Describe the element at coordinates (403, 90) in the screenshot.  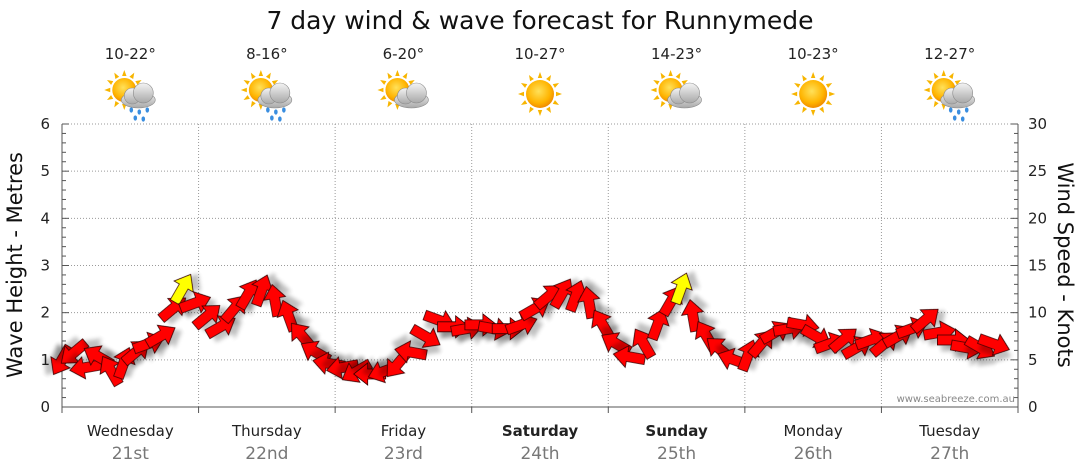
I see `sun-cloud-icon` at that location.